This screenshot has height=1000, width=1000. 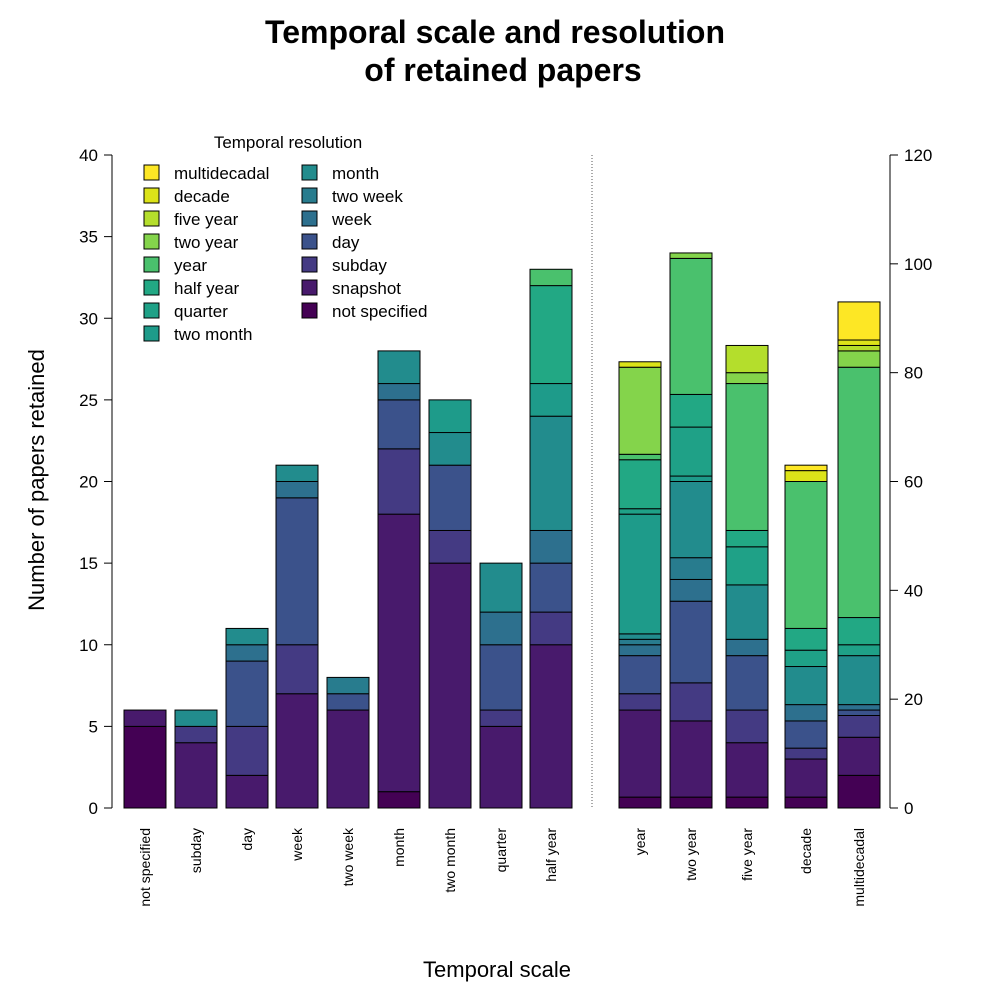 I want to click on bar-subday, so click(x=196, y=759).